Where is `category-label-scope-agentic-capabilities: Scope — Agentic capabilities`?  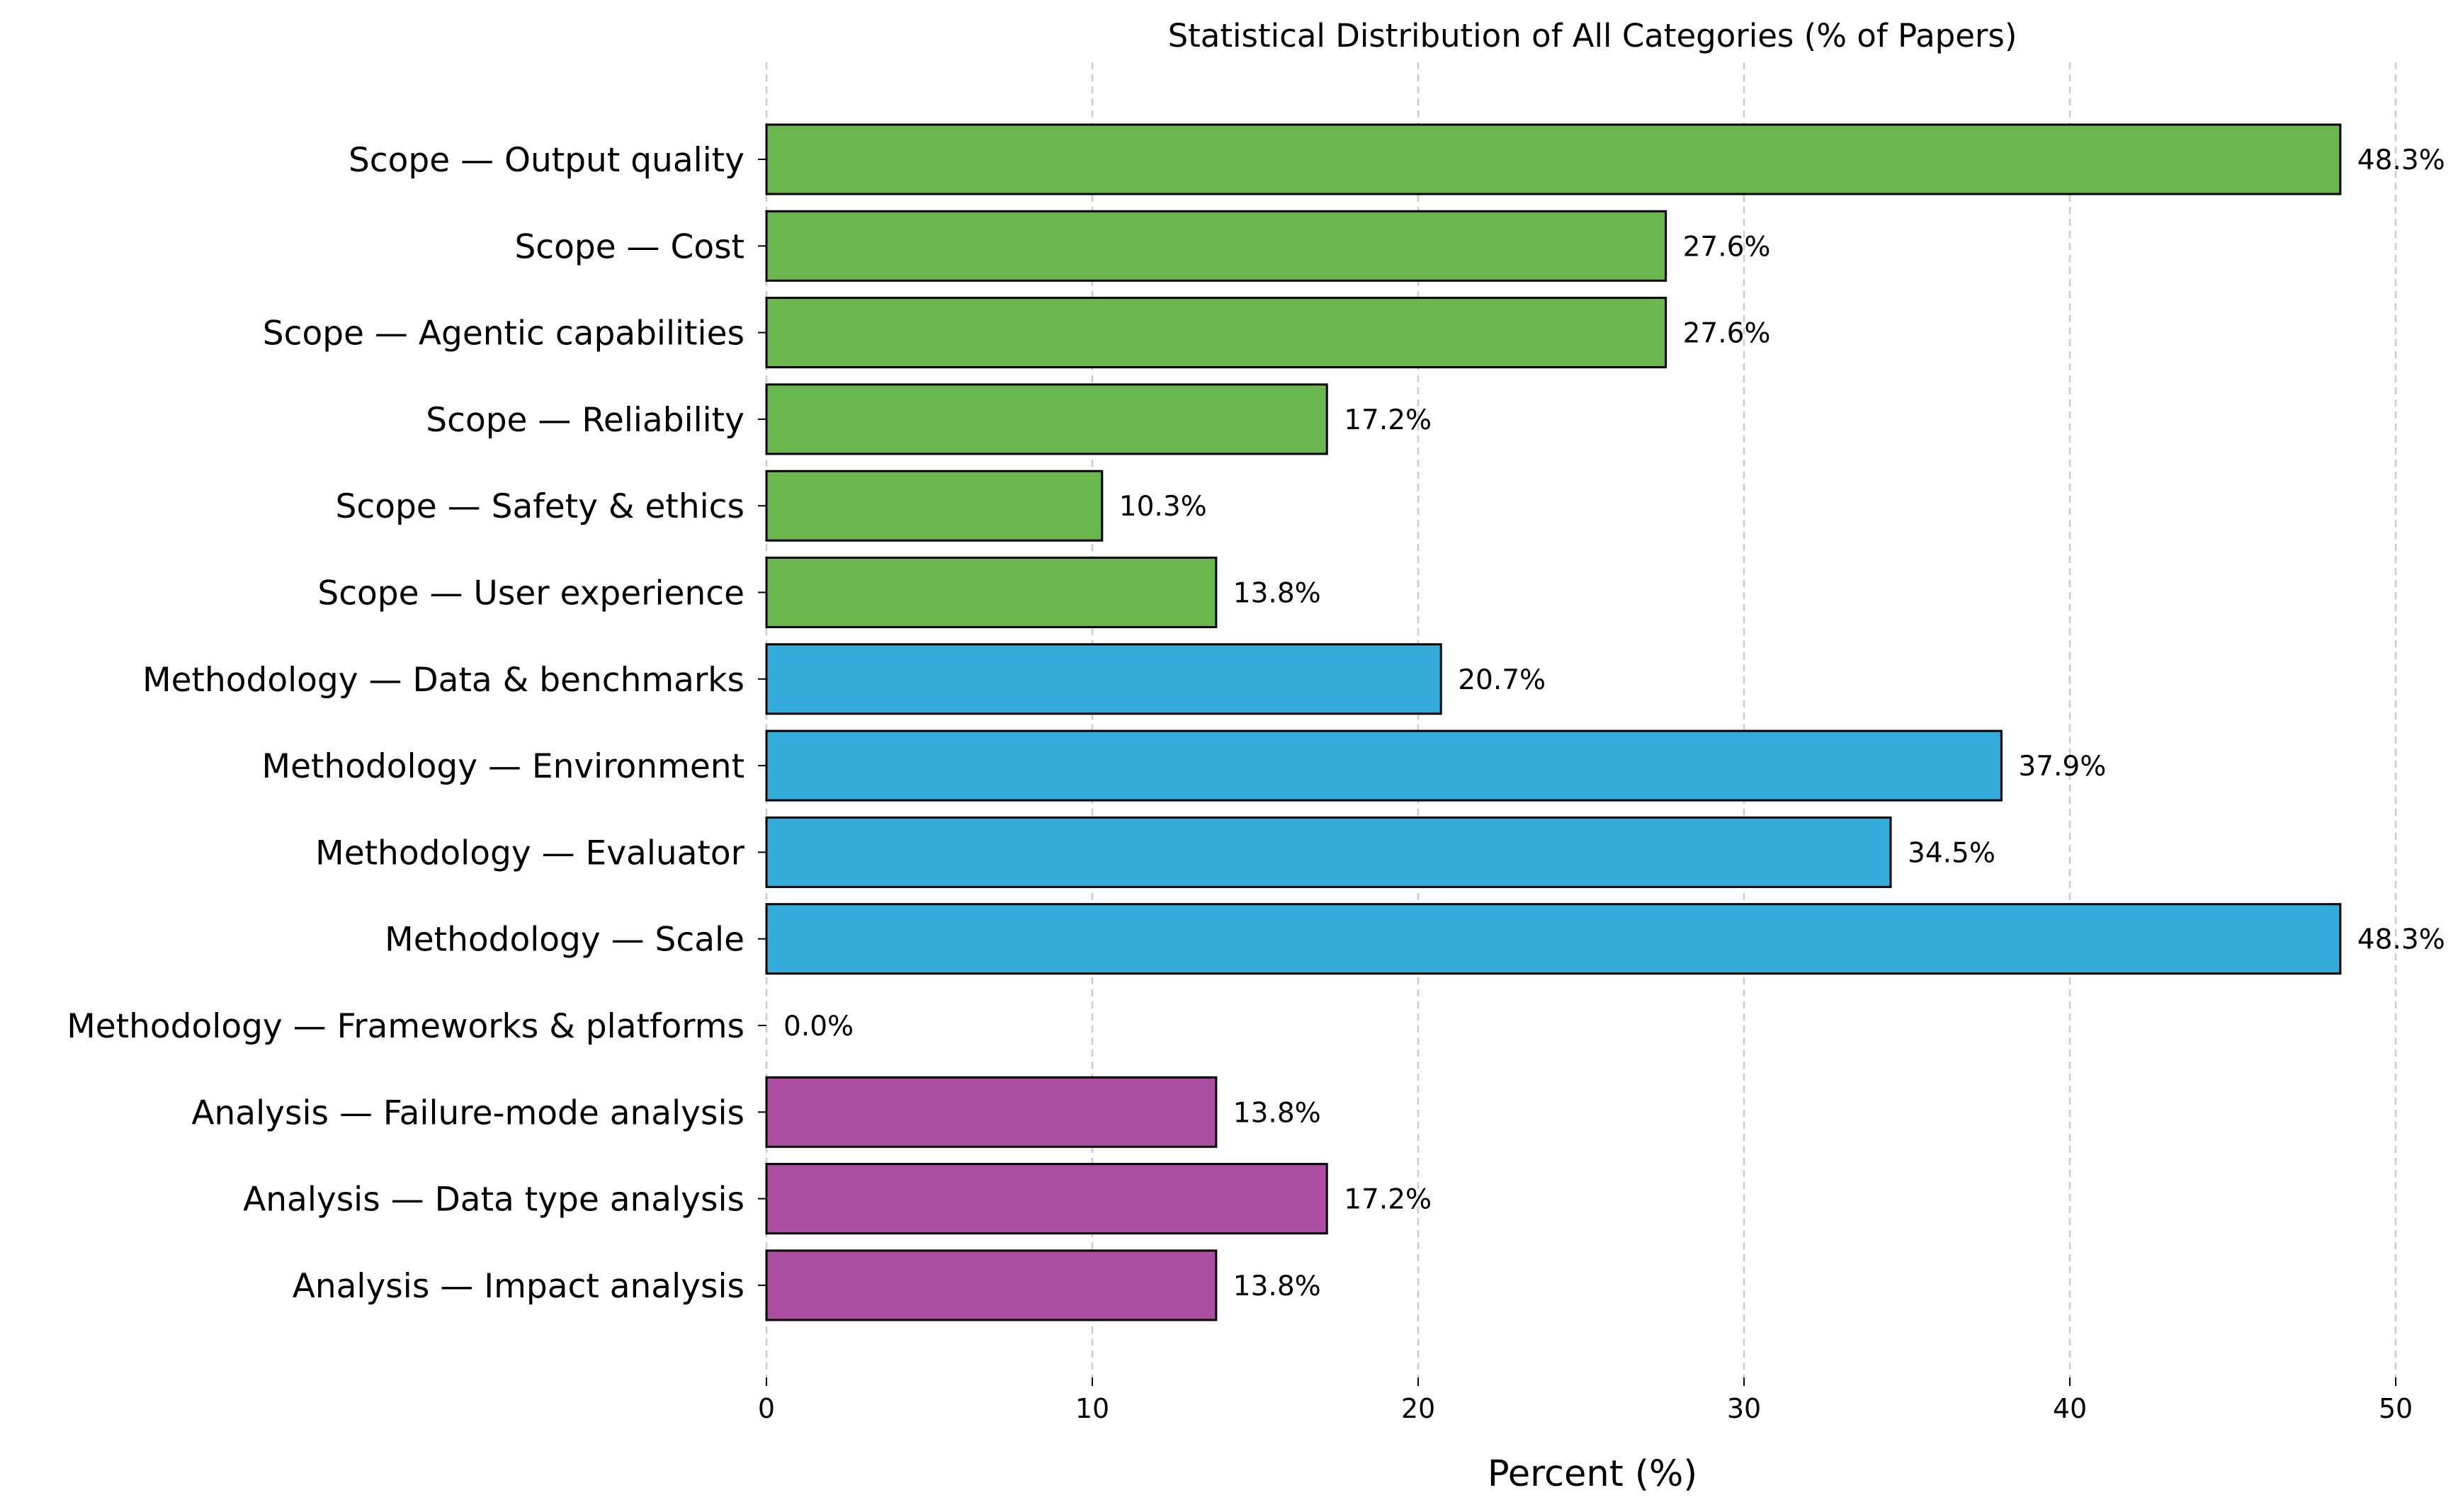 category-label-scope-agentic-capabilities: Scope — Agentic capabilities is located at coordinates (503, 333).